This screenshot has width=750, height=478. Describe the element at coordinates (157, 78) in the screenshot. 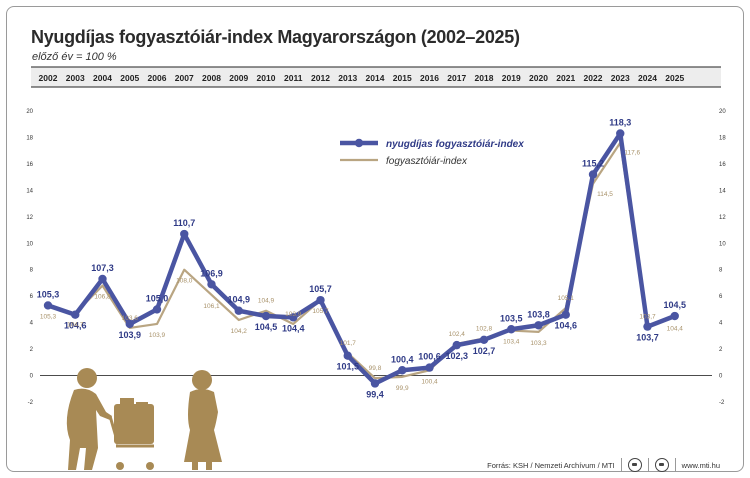

I see `x-tick-label-2006: 2006` at that location.